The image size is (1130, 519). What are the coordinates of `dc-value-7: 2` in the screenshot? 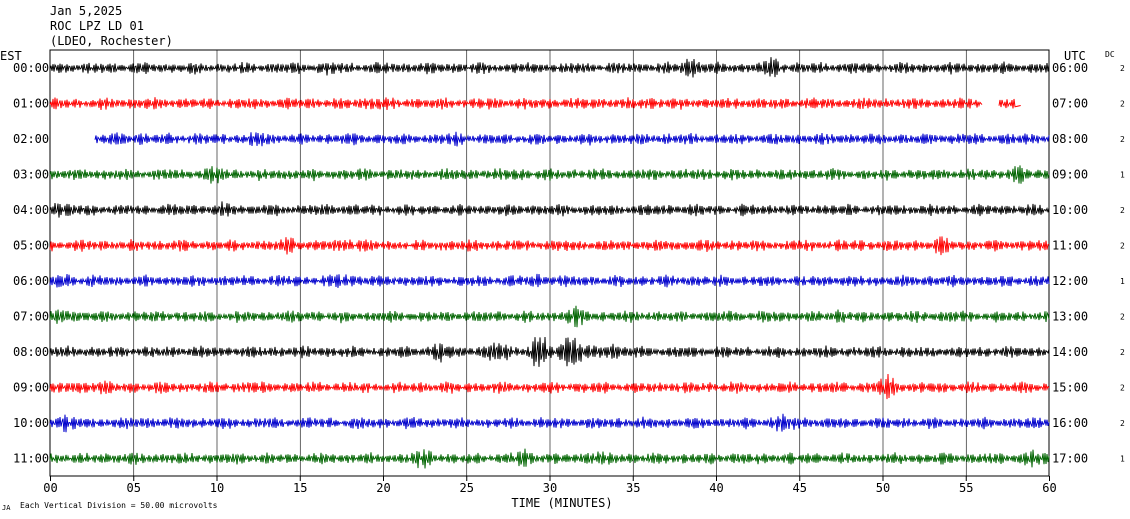 It's located at (1122, 317).